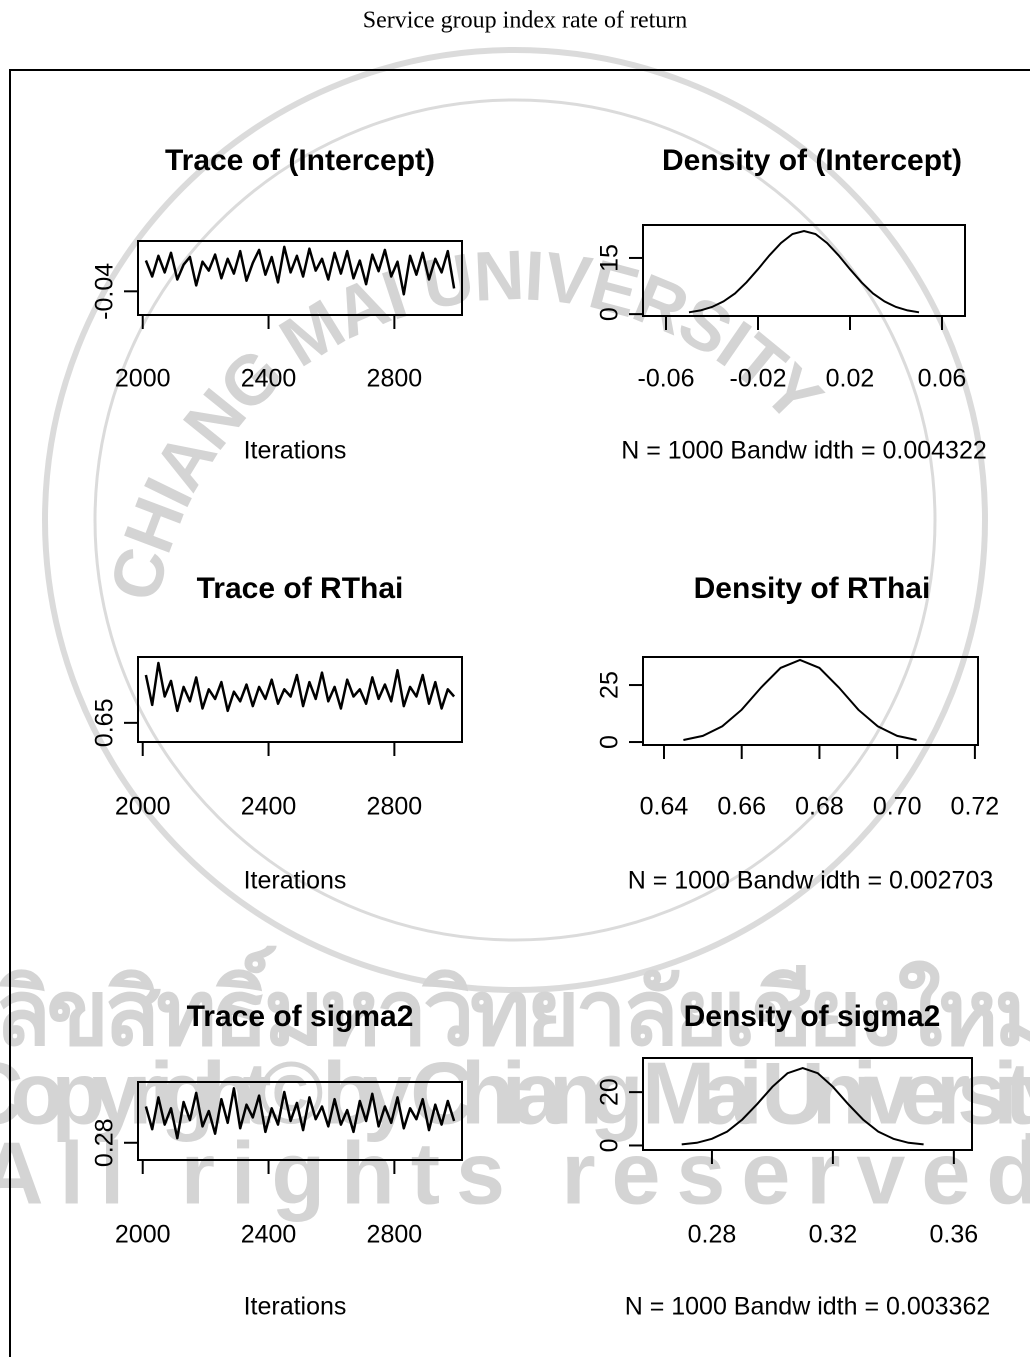  I want to click on y-tick-label: 0.65, so click(105, 723).